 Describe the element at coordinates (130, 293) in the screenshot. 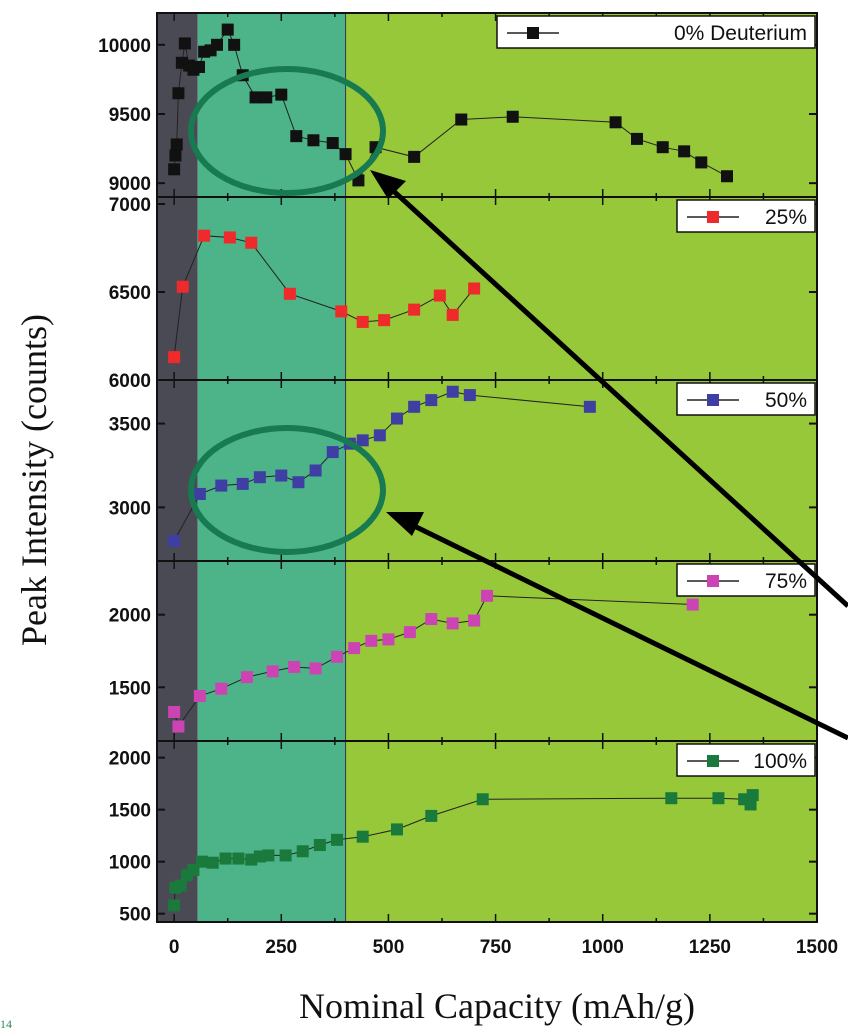

I see `y-tick-label: 6500` at that location.